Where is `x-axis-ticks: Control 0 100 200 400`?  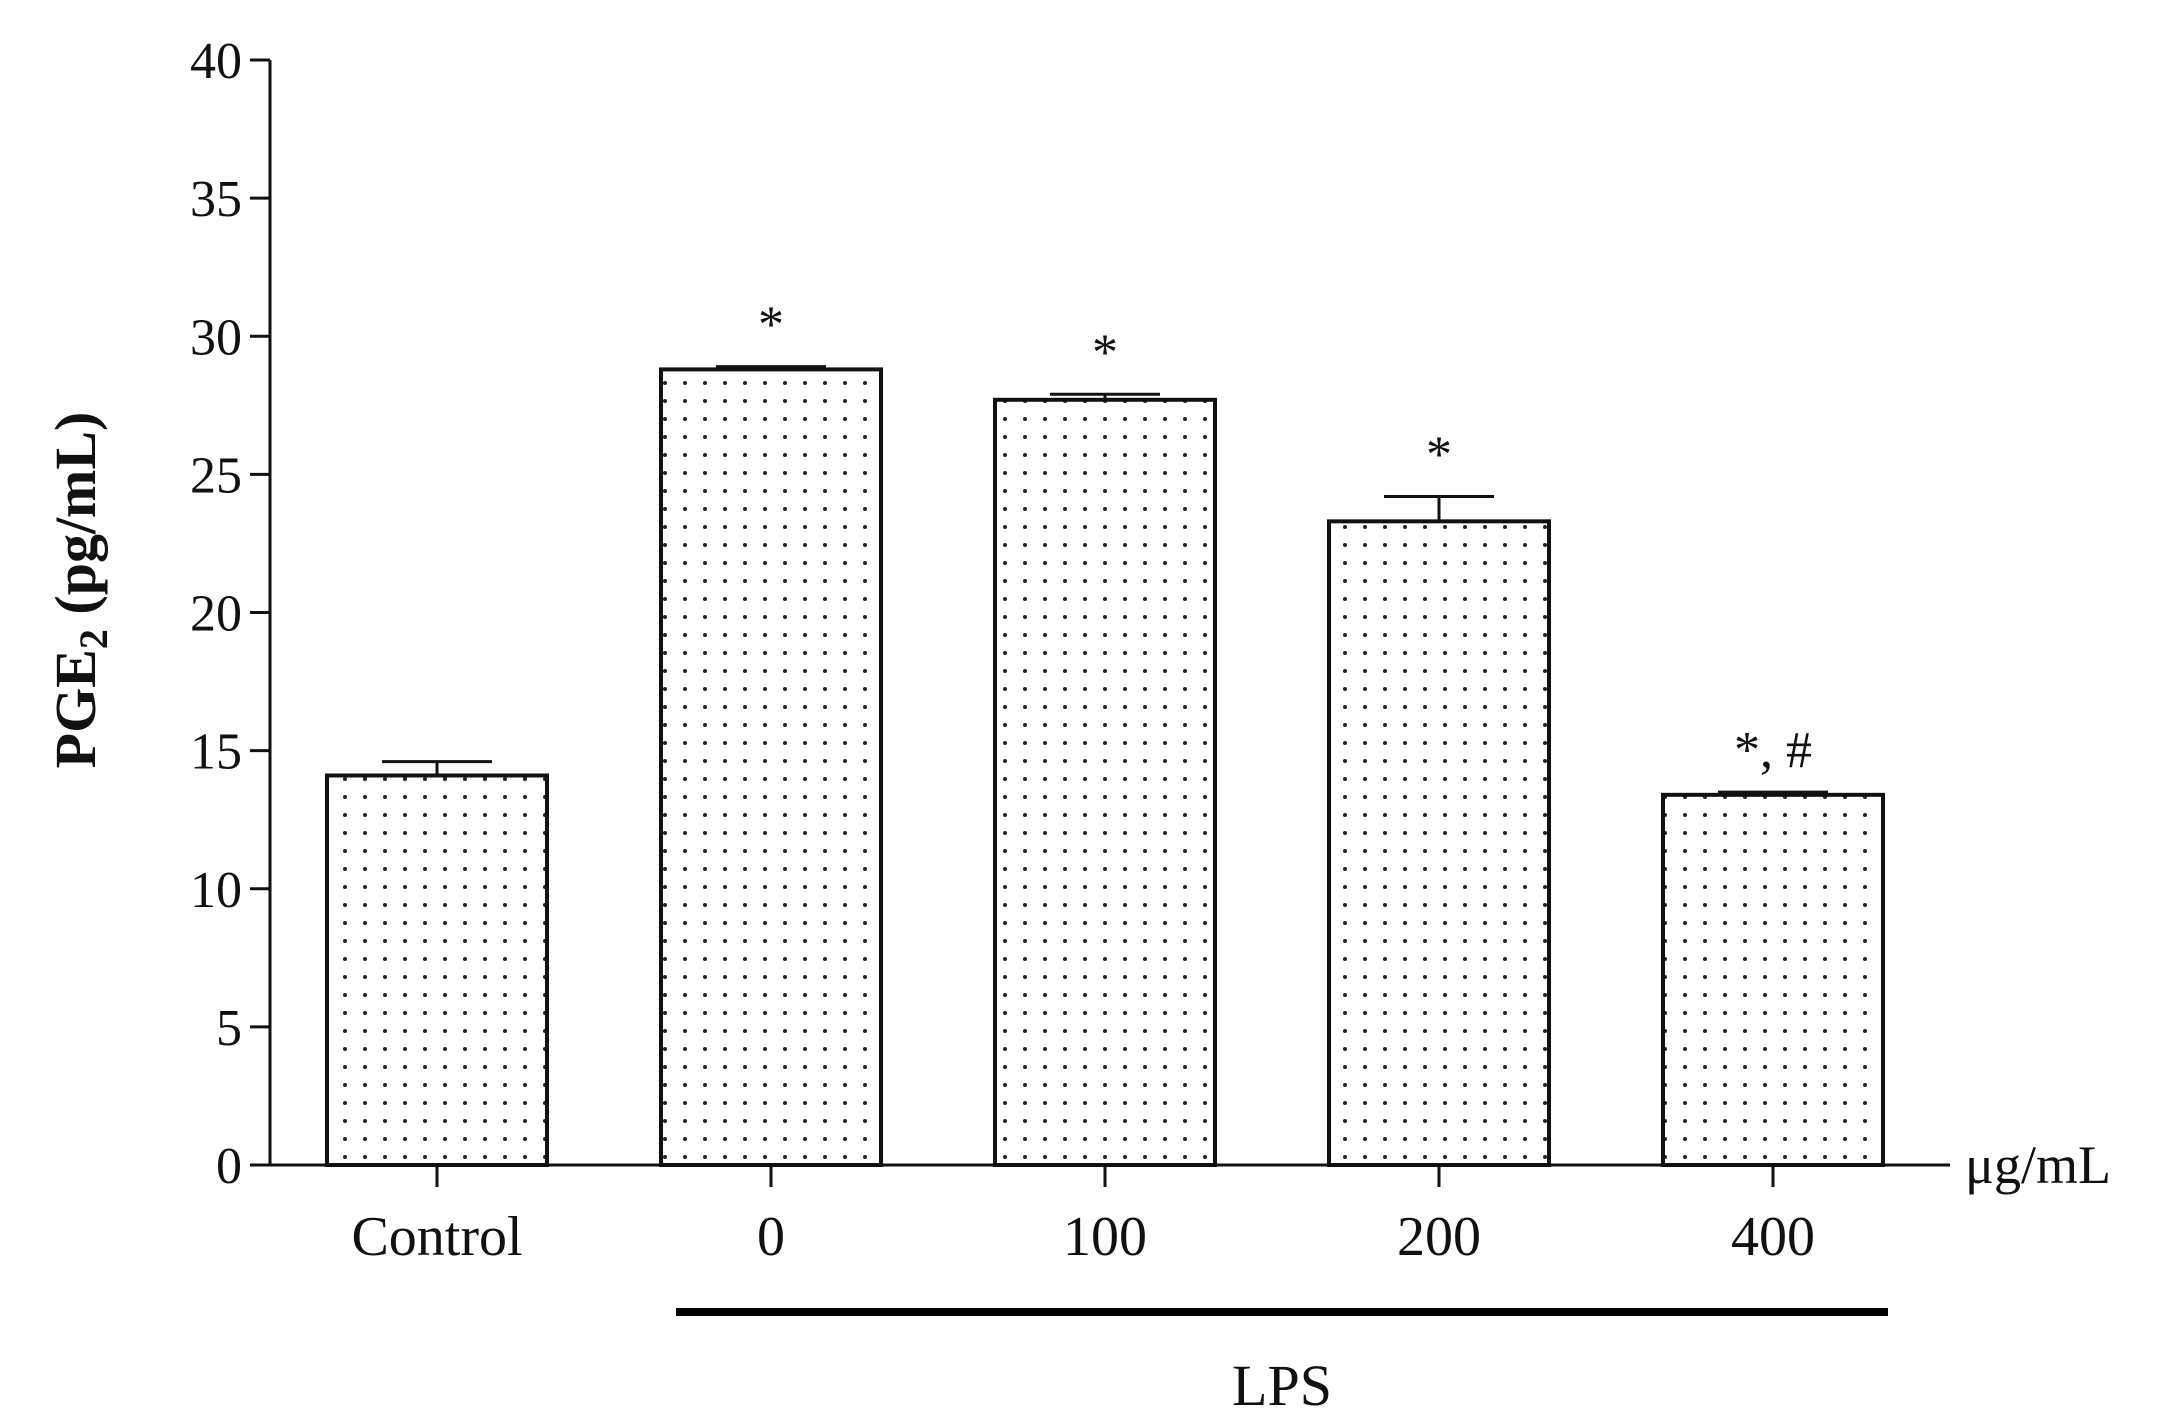
x-axis-ticks: Control 0 100 200 400 is located at coordinates (1083, 1216).